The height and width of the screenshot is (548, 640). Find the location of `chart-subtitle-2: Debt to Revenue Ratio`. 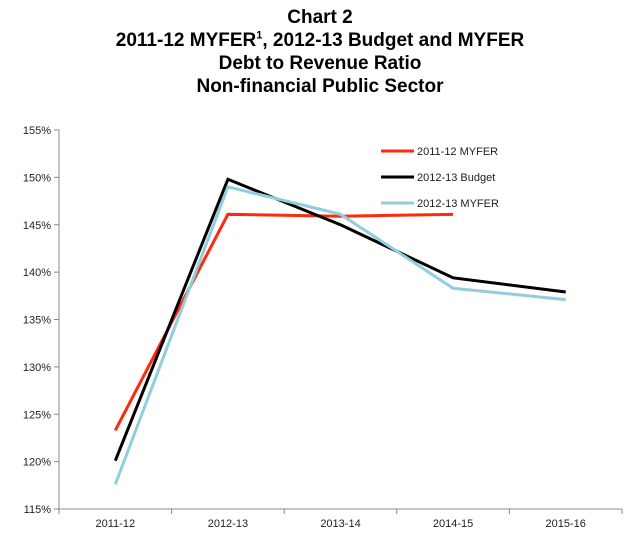

chart-subtitle-2: Debt to Revenue Ratio is located at coordinates (320, 63).